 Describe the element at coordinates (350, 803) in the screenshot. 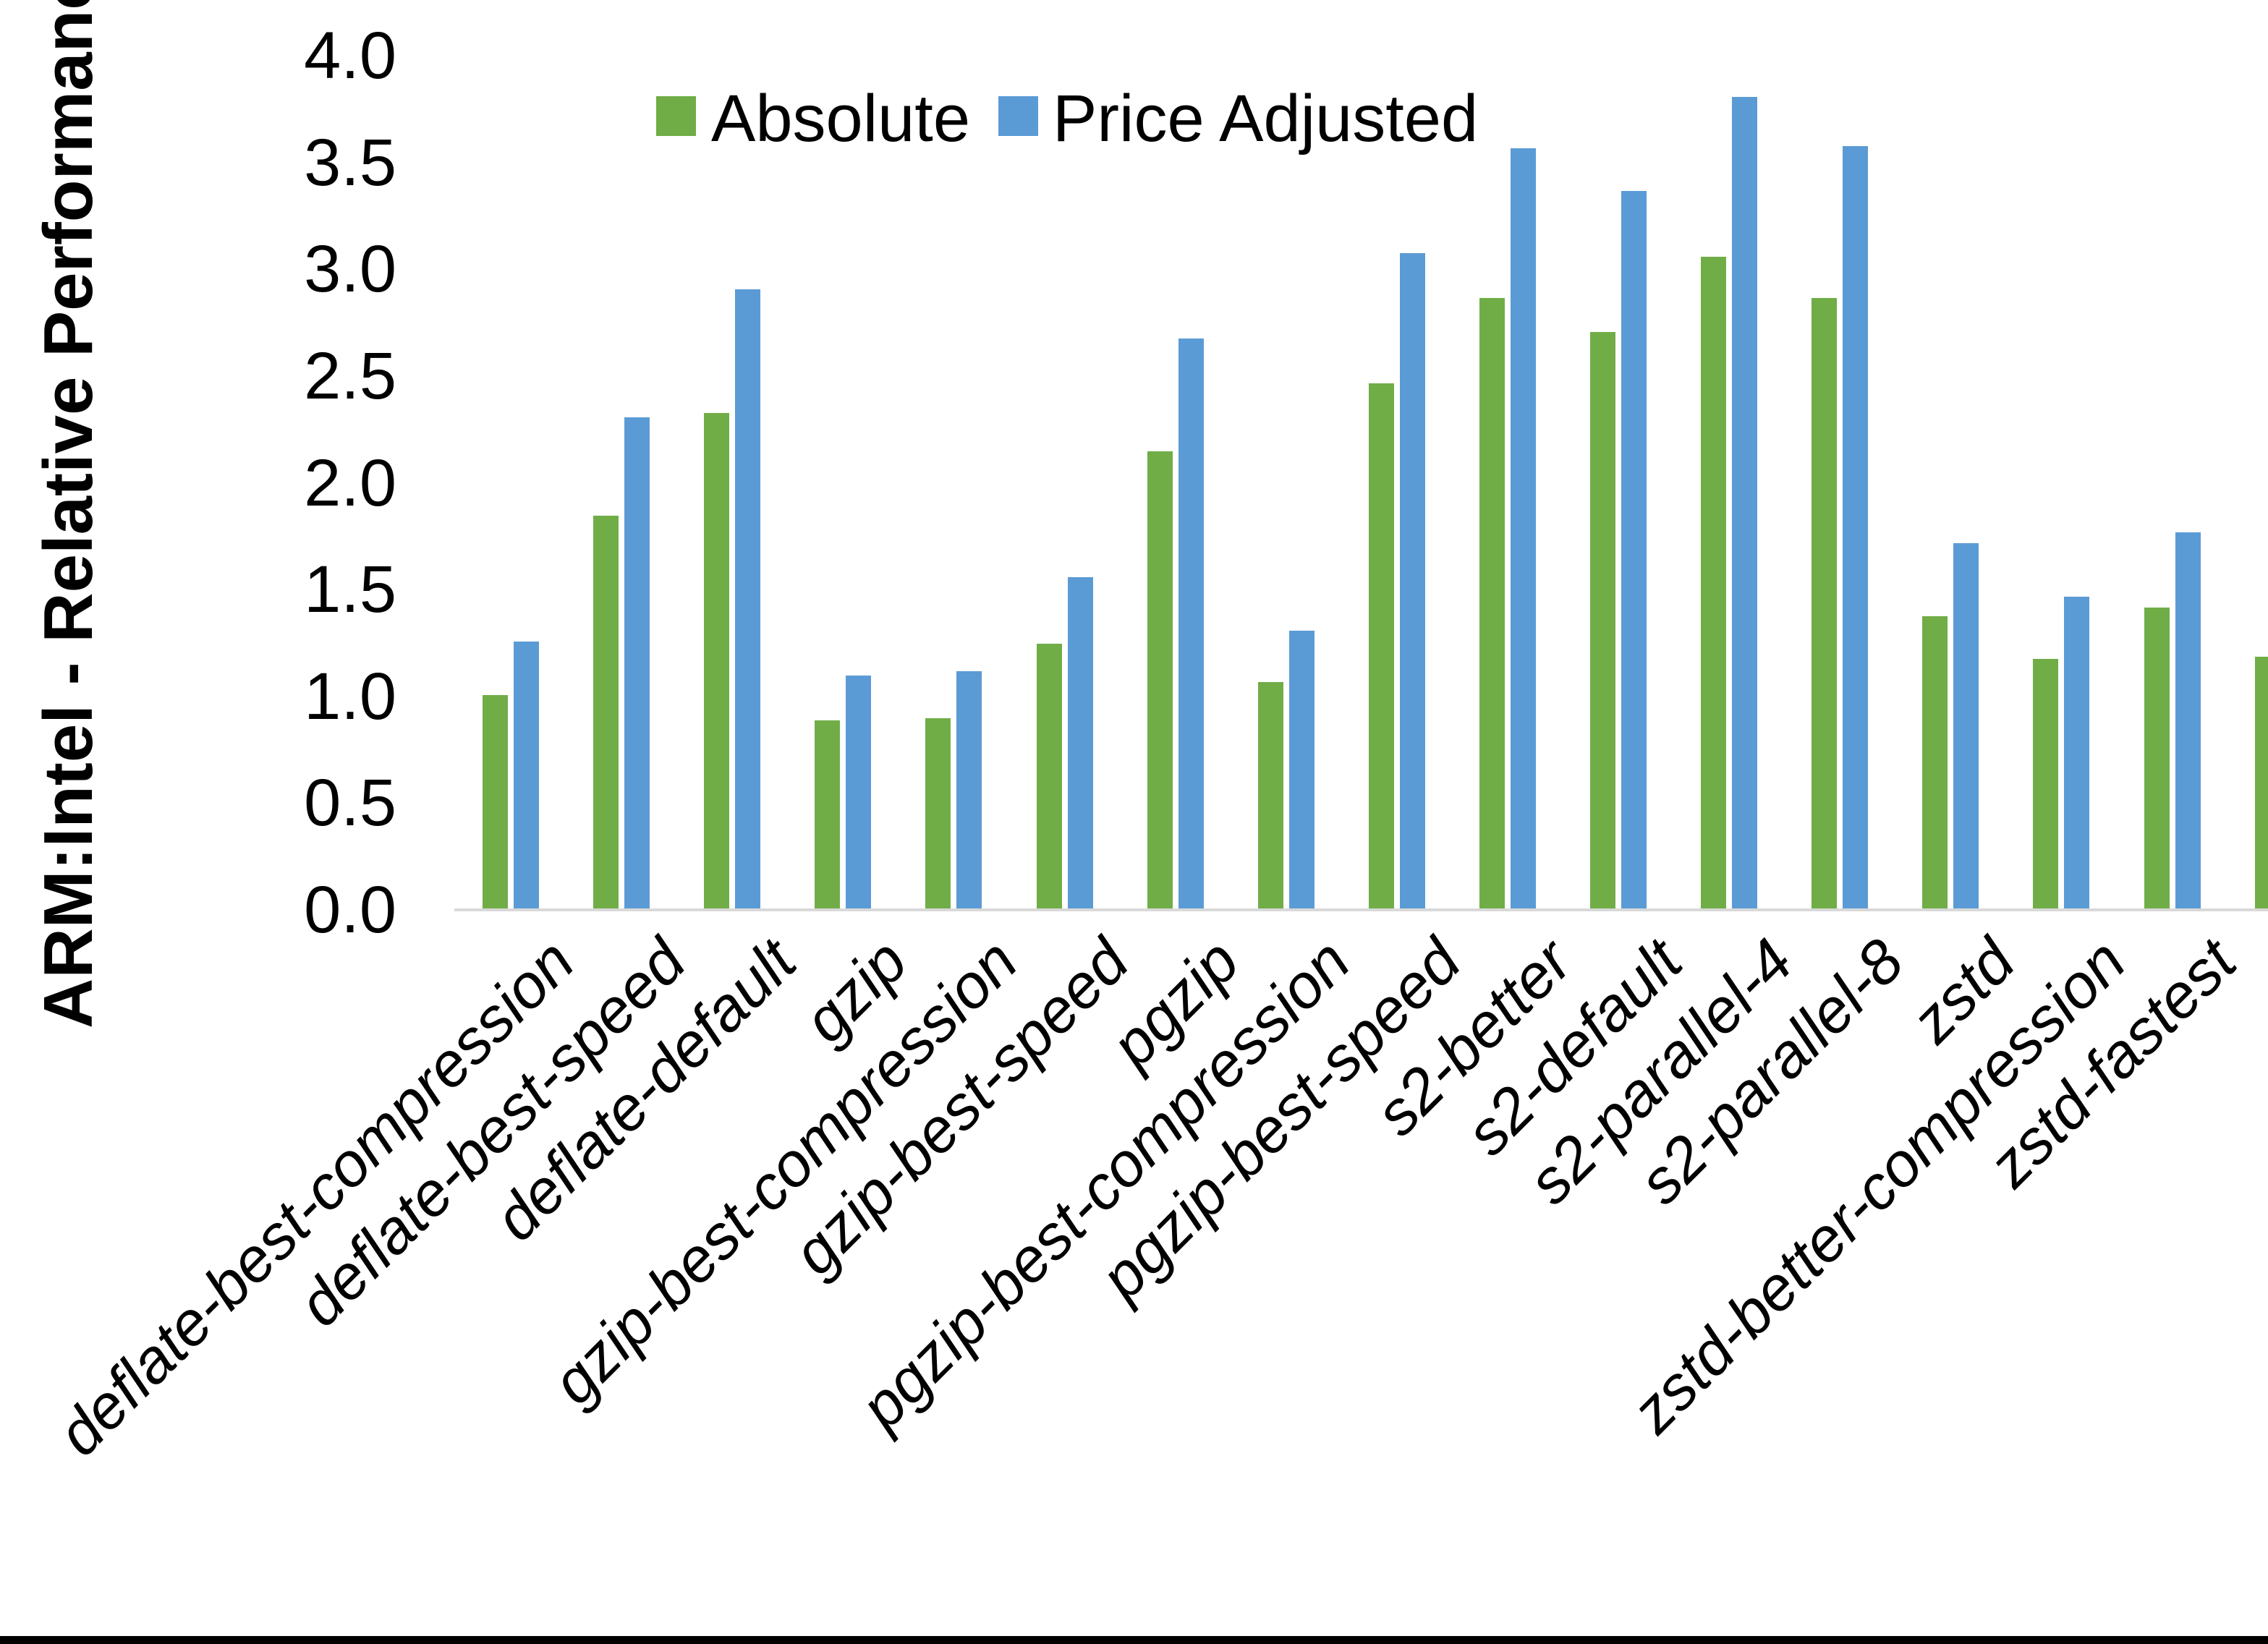

I see `y-tick-label: 0.5` at that location.